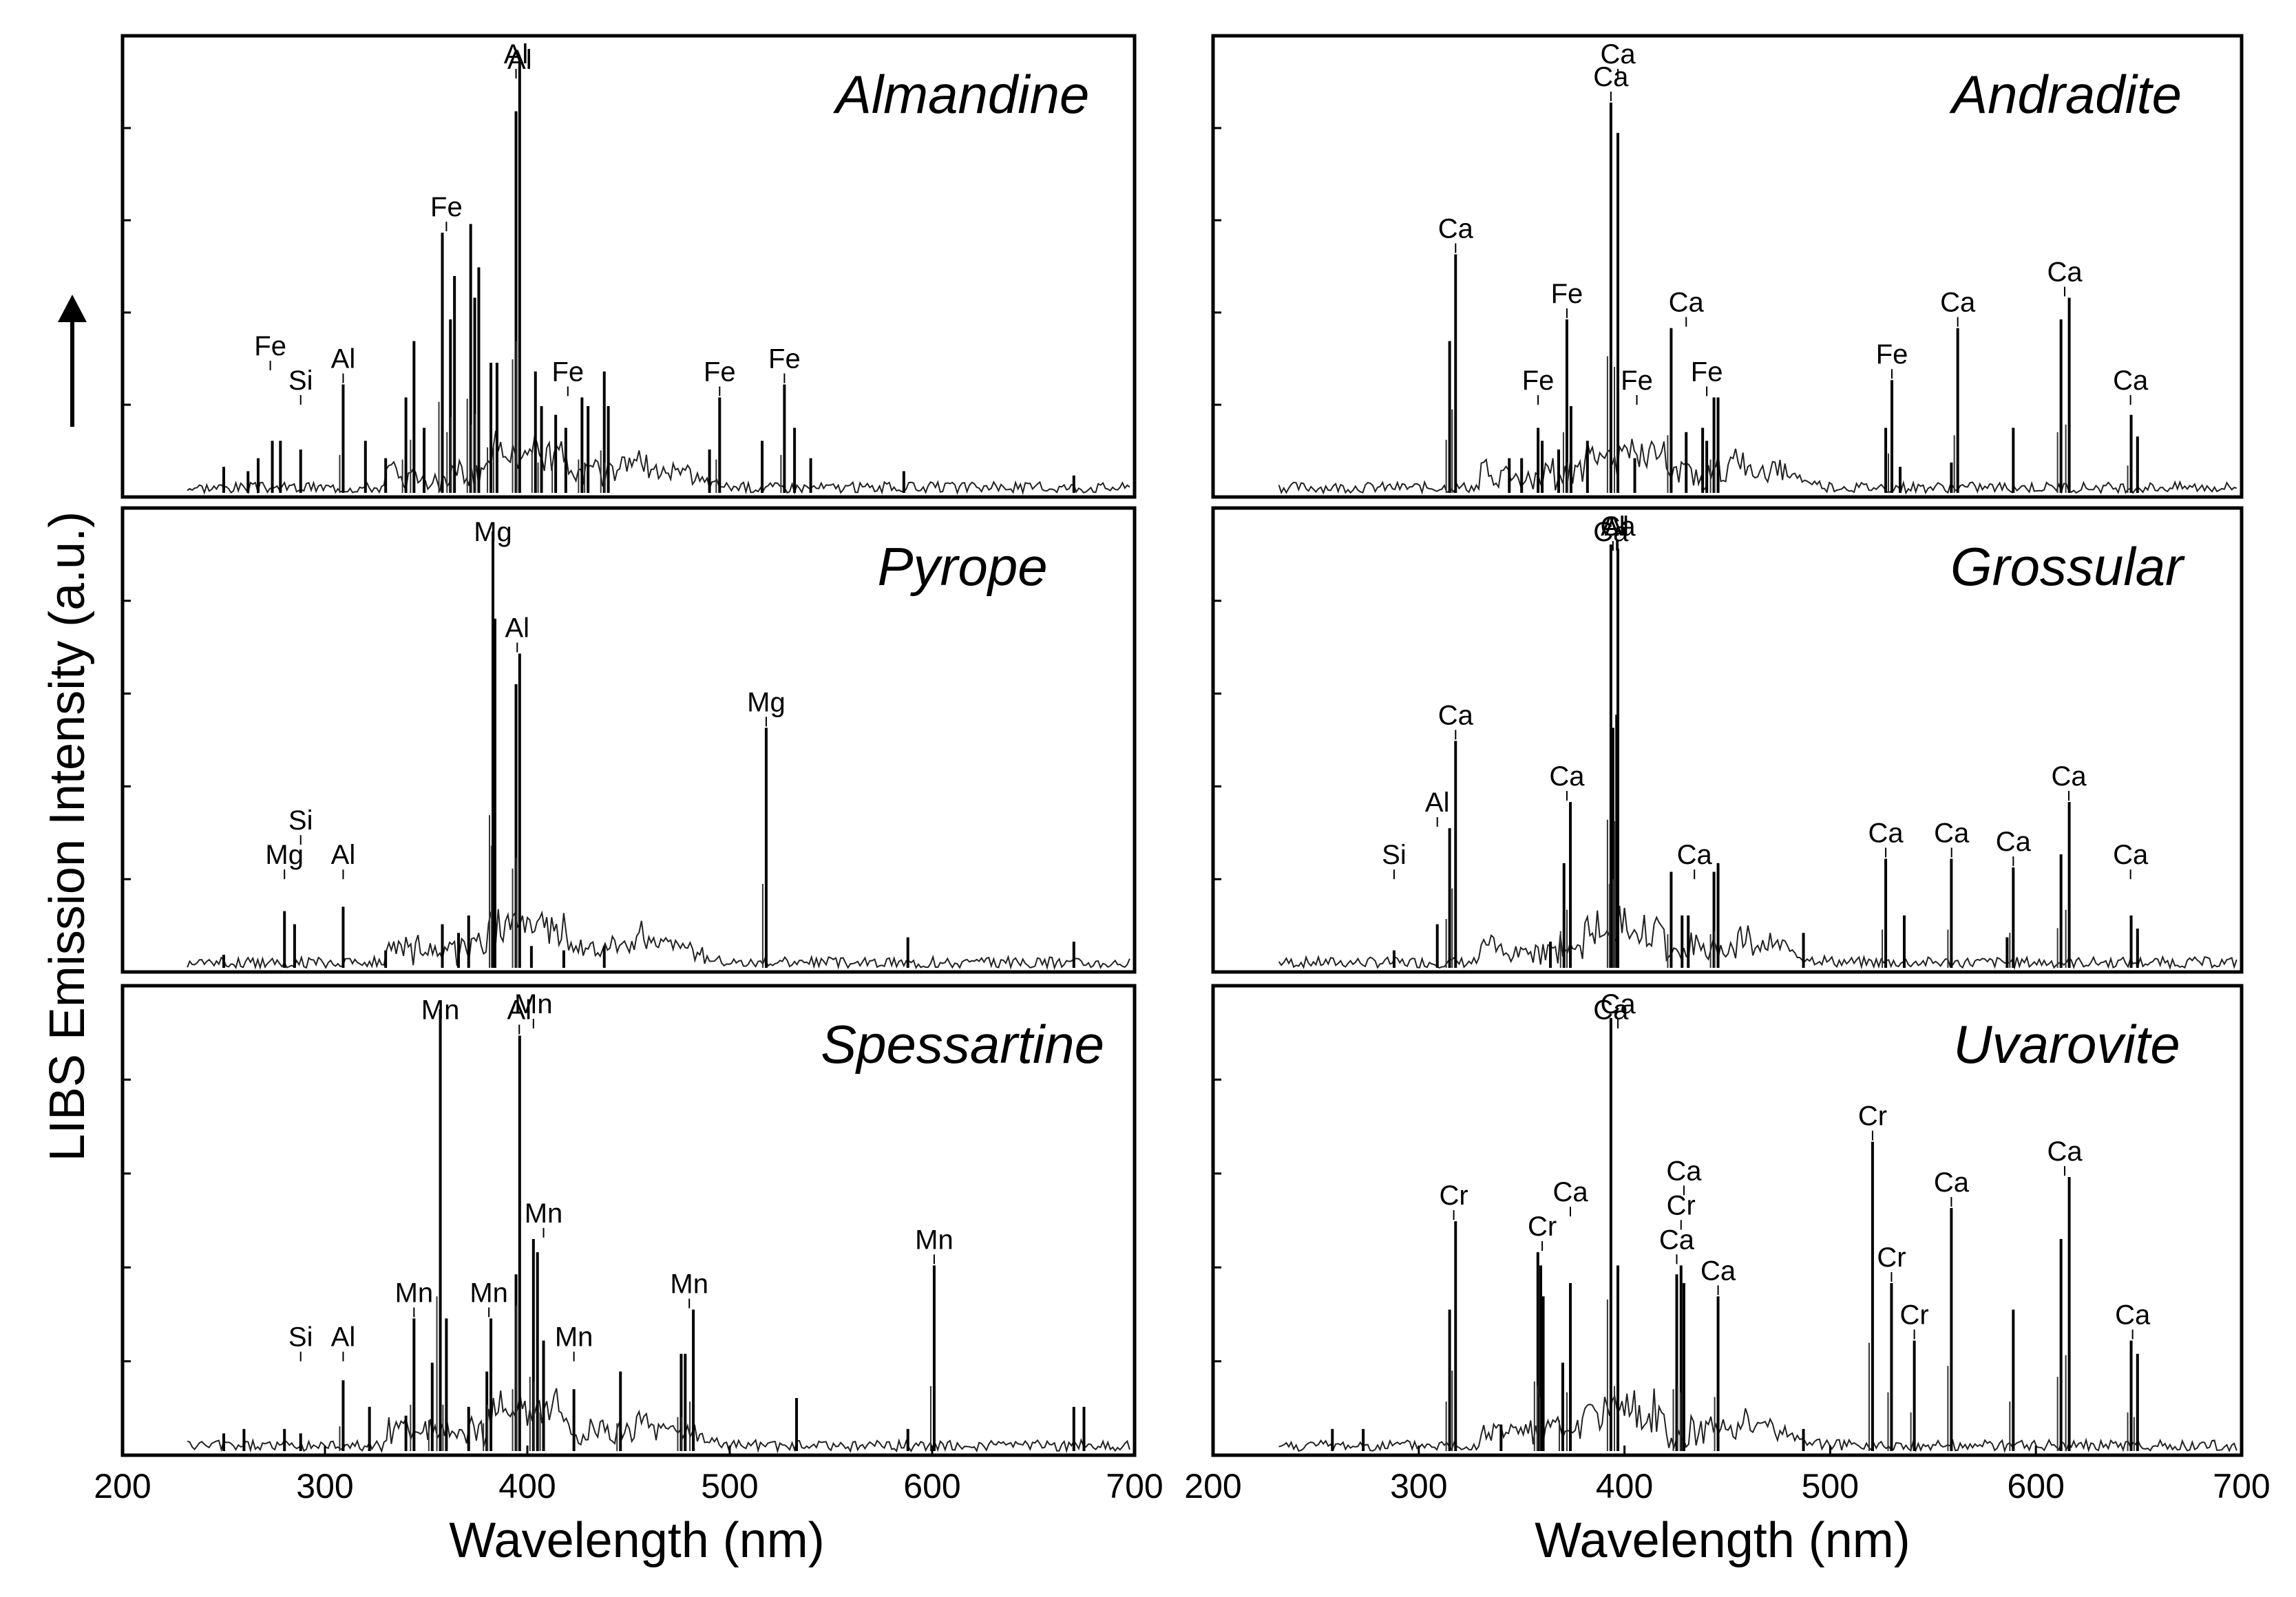 This screenshot has height=1597, width=2296. I want to click on y-axis-arrow, so click(72, 361).